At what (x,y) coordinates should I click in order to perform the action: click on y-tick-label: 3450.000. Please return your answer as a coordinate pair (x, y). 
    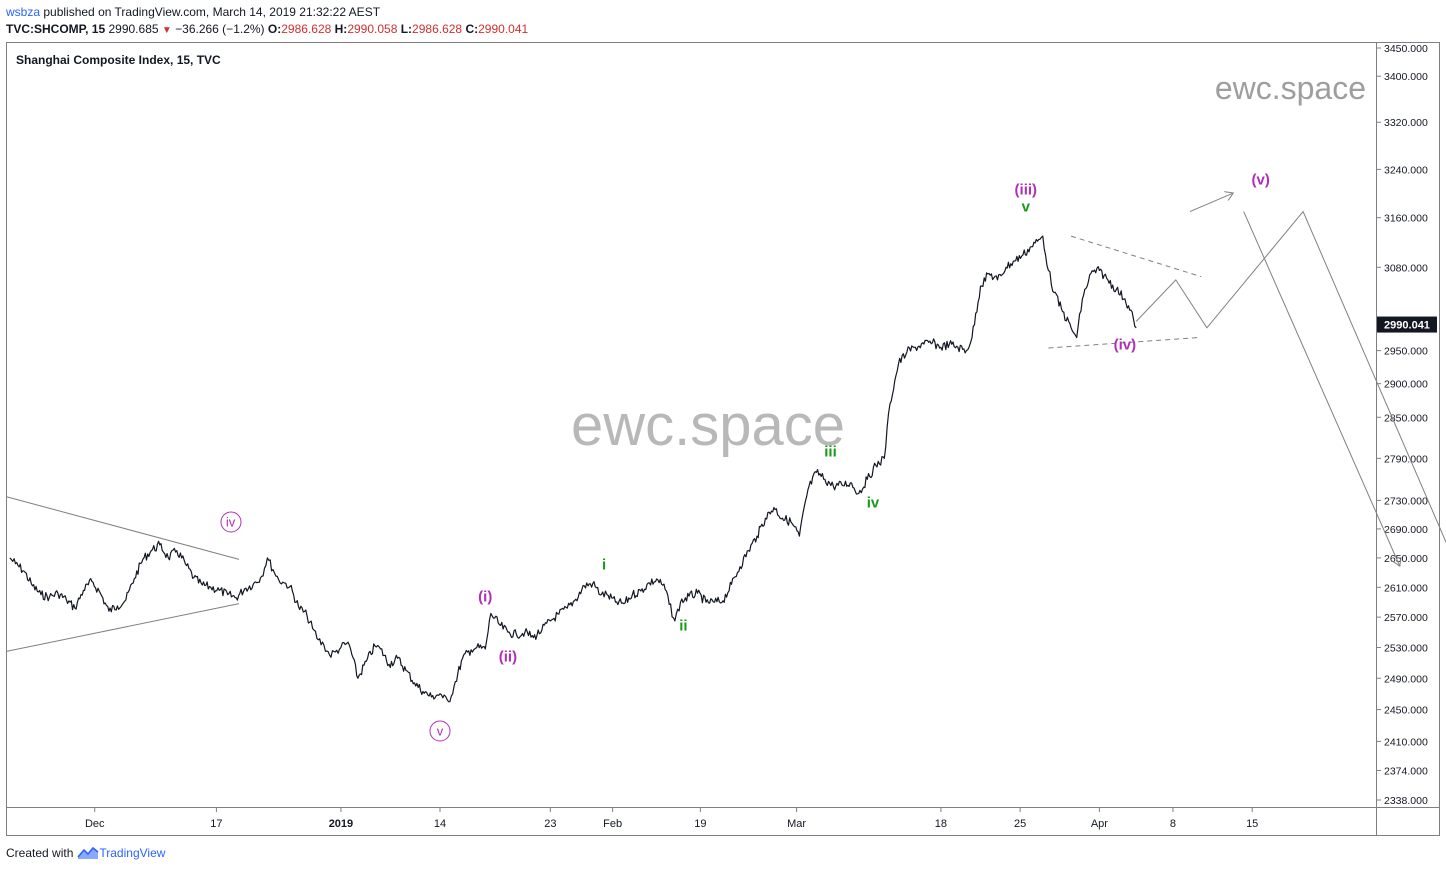
    Looking at the image, I should click on (1406, 49).